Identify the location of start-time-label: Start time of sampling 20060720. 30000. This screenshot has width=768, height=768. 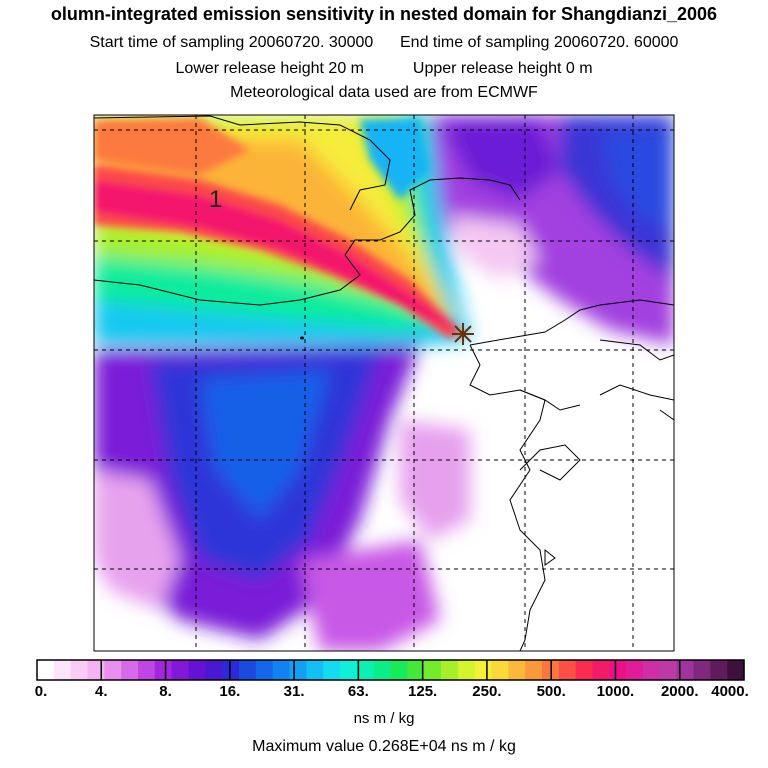
(231, 42).